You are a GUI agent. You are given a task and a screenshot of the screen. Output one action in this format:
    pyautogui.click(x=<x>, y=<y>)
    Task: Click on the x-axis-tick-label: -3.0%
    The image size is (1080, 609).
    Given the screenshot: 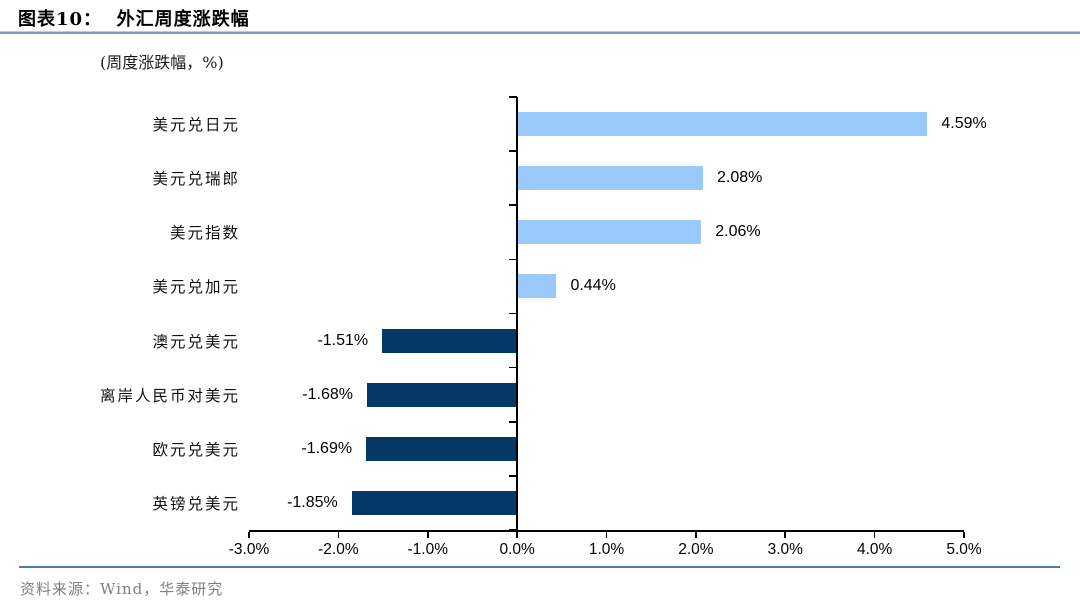 What is the action you would take?
    pyautogui.click(x=249, y=549)
    